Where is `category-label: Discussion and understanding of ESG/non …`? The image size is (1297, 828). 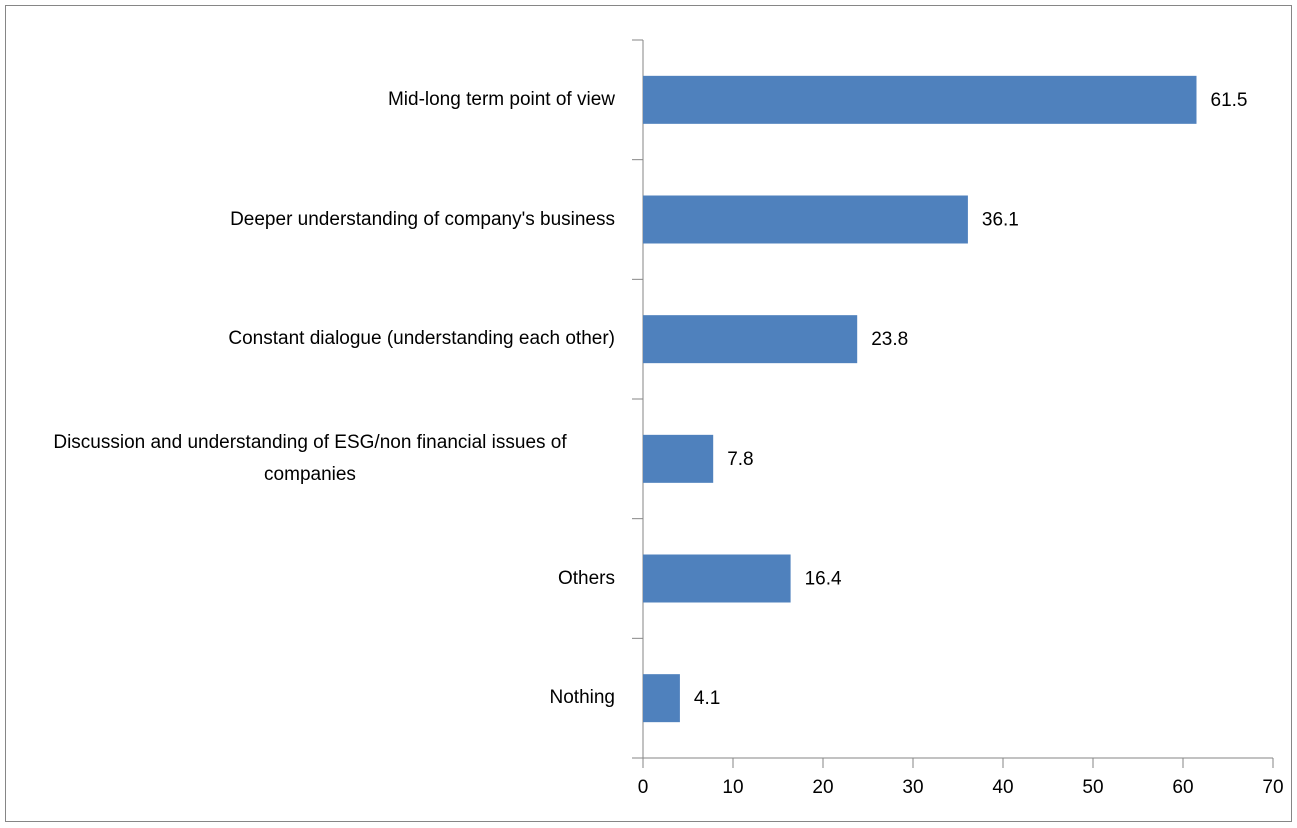 category-label: Discussion and understanding of ESG/non … is located at coordinates (310, 458).